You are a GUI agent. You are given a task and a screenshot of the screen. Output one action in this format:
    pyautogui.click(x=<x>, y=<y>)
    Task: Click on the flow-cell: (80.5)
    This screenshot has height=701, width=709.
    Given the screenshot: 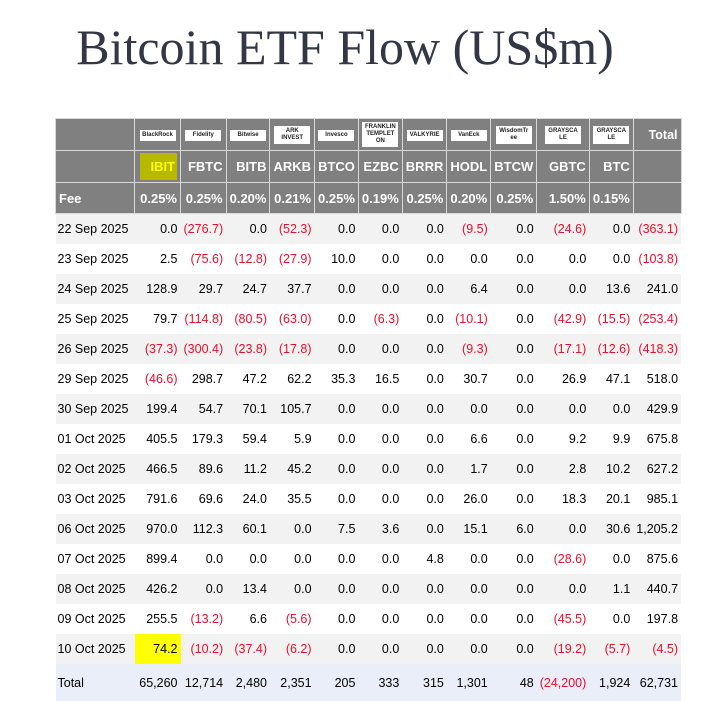 What is the action you would take?
    pyautogui.click(x=250, y=319)
    